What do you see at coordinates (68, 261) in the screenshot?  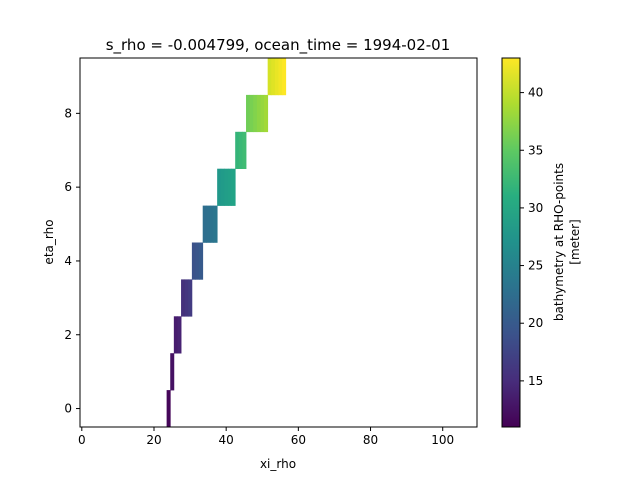 I see `y-tick-label: 4` at bounding box center [68, 261].